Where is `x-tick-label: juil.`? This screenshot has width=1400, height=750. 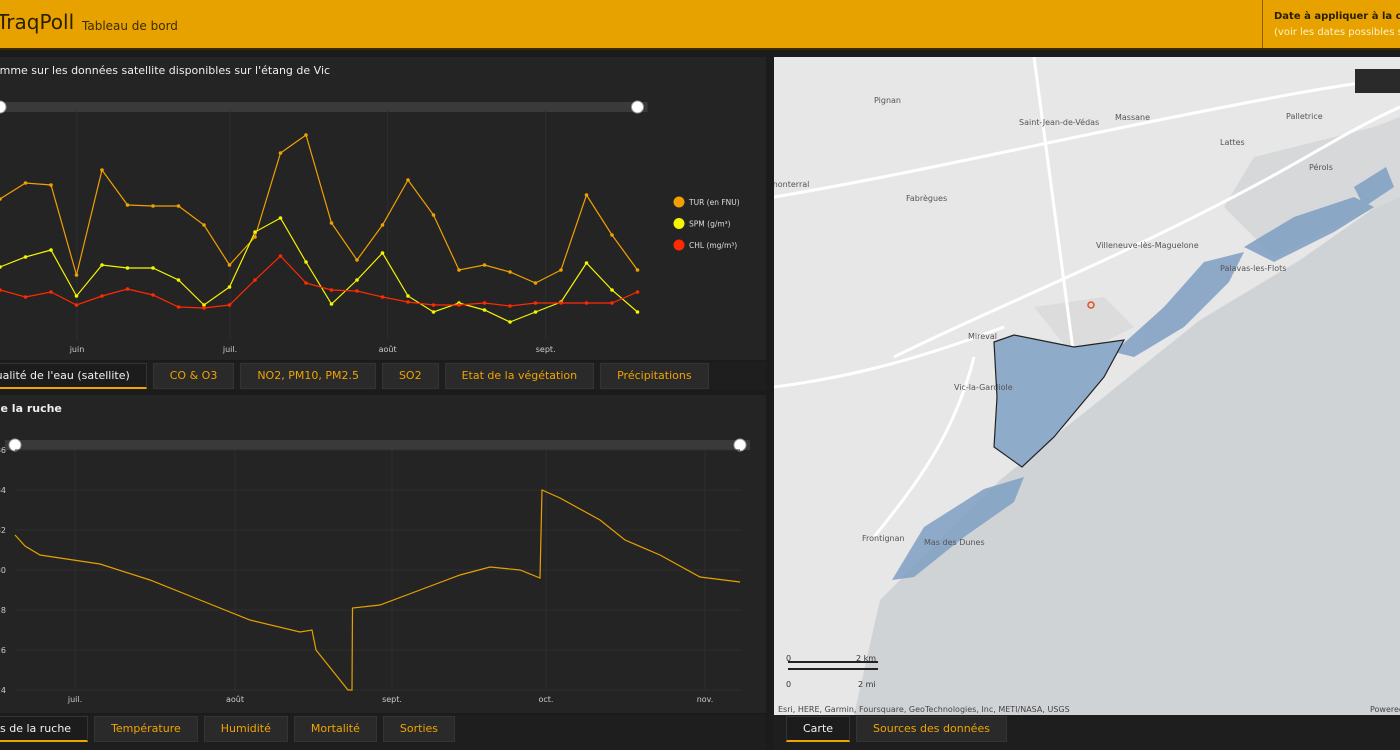
x-tick-label: juil. is located at coordinates (74, 699).